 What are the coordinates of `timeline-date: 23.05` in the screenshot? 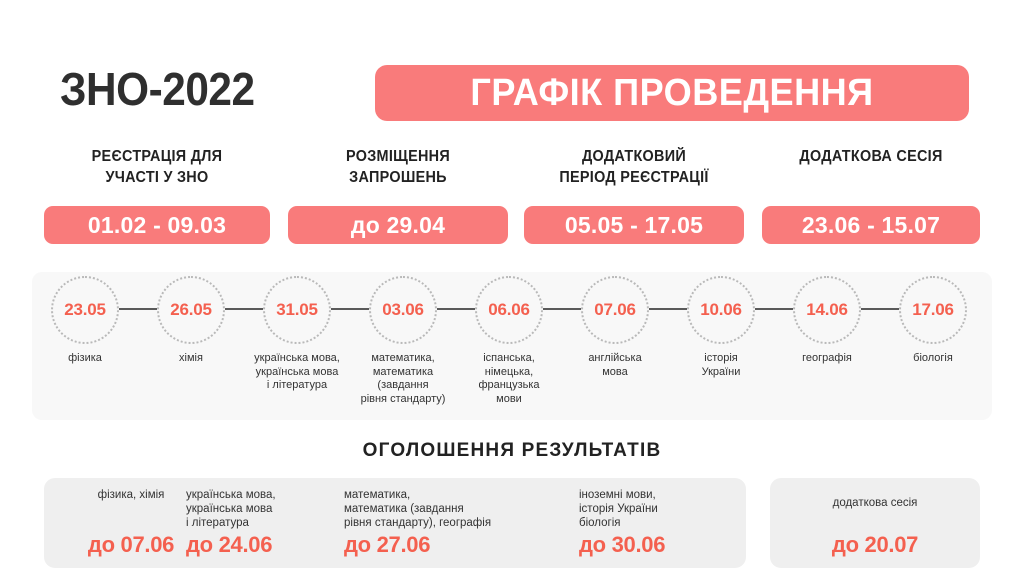 It's located at (85, 309).